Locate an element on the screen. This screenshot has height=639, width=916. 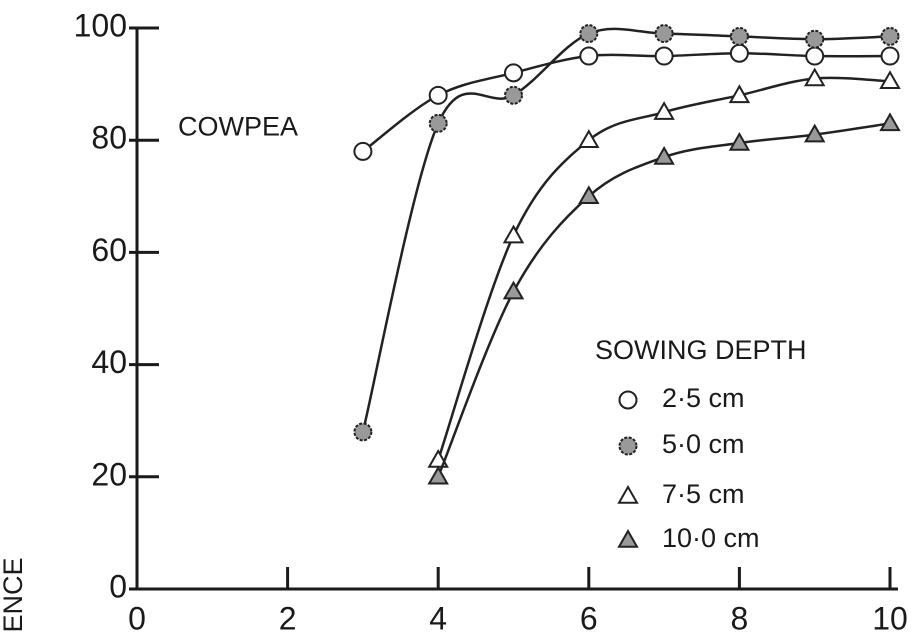
x-tick-label: 2 is located at coordinates (288, 618).